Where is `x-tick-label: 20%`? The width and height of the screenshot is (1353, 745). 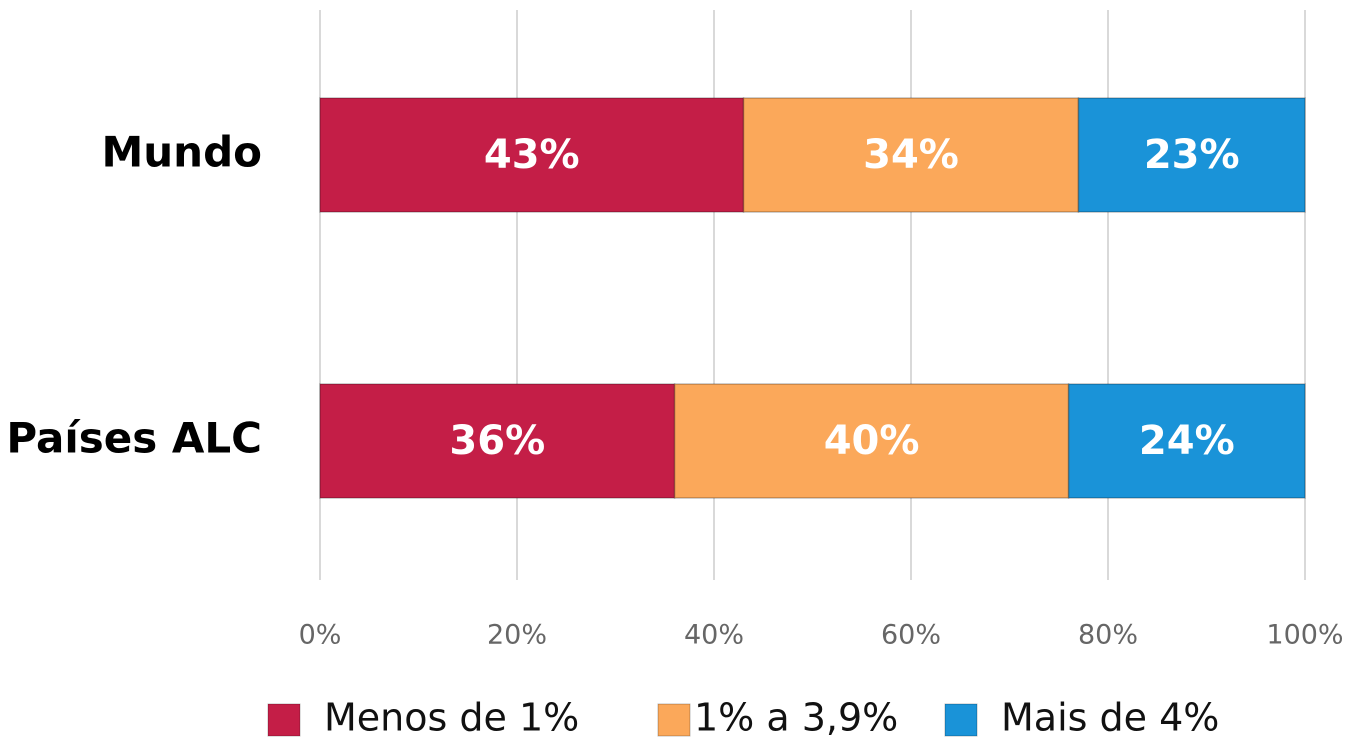 x-tick-label: 20% is located at coordinates (517, 635).